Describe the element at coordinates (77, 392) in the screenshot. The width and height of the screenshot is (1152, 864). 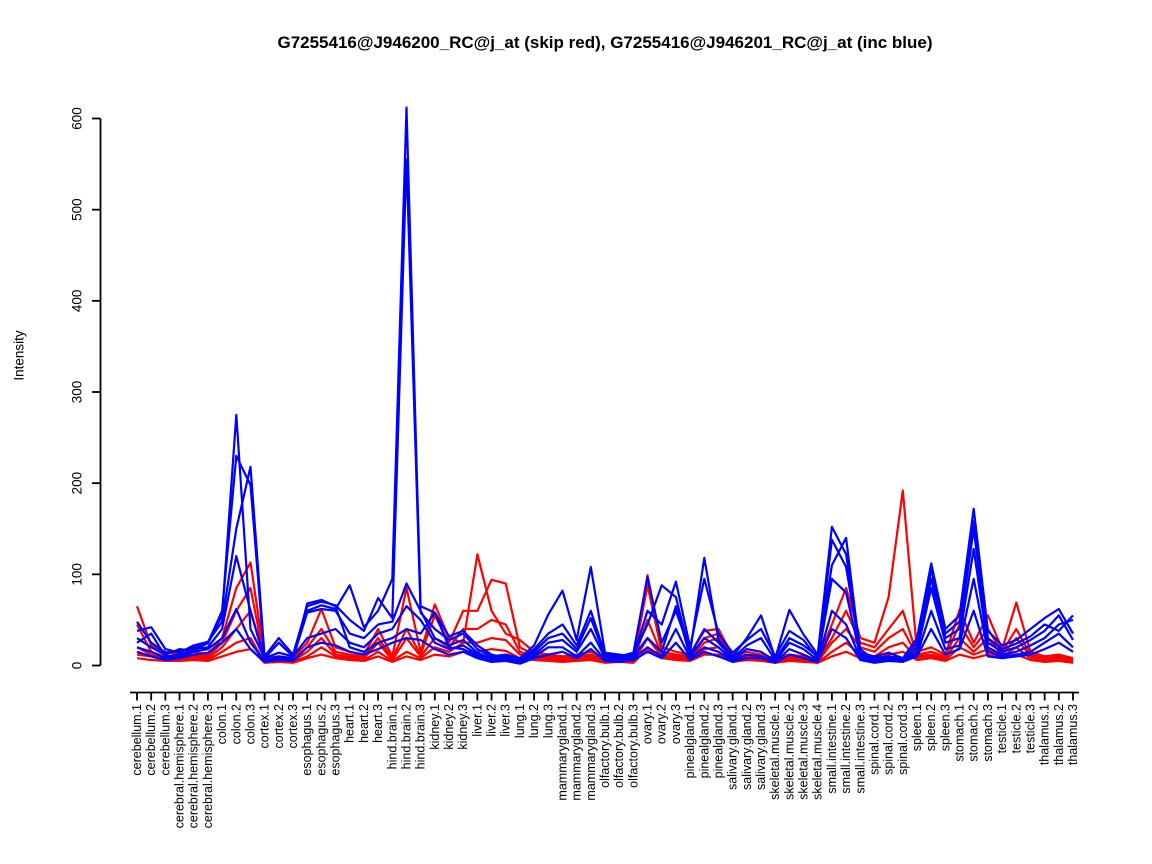
I see `y-tick-label: 300` at that location.